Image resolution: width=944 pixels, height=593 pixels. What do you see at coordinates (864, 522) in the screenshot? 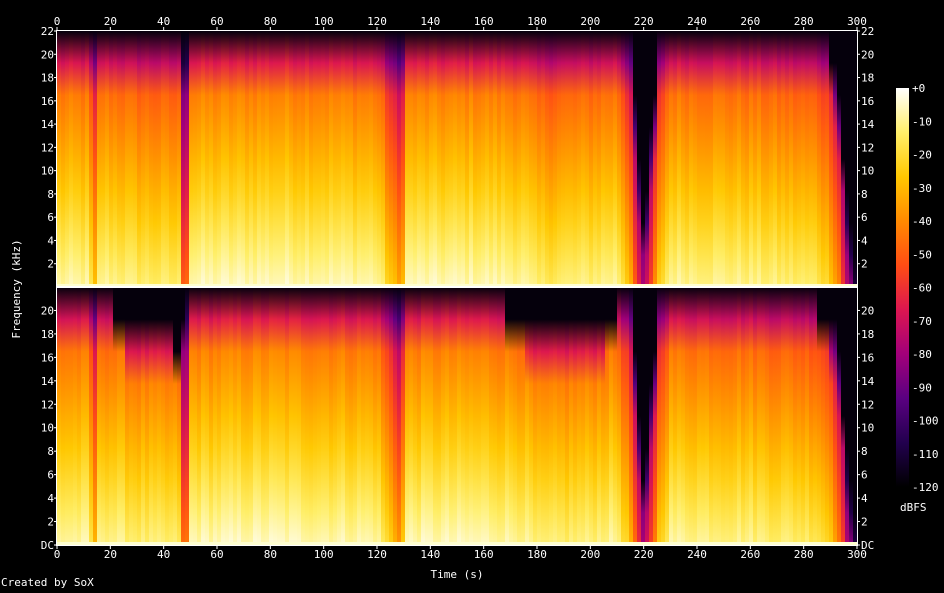
I see `y-tick-label-right: 2` at bounding box center [864, 522].